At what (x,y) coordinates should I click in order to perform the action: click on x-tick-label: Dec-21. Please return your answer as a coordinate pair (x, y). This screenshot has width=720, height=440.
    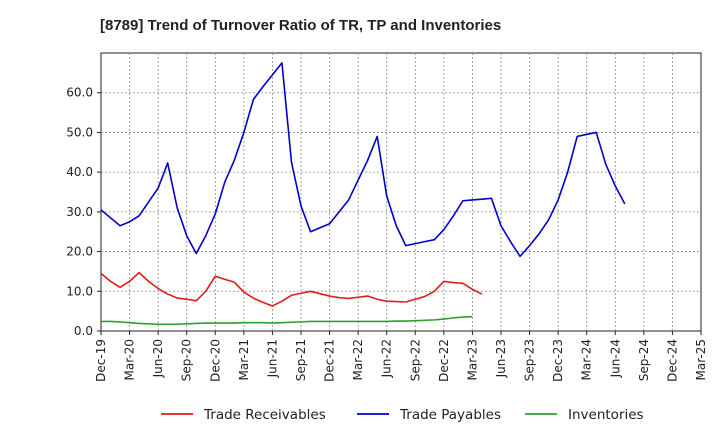
    Looking at the image, I should click on (330, 360).